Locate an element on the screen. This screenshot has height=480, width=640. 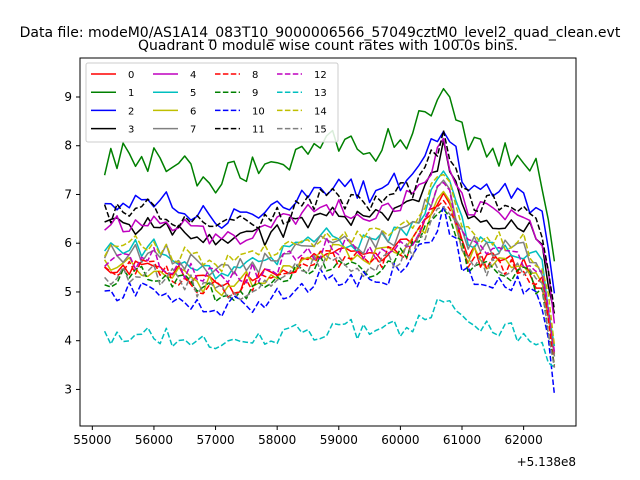
x-tick-label: 60000 is located at coordinates (400, 440).